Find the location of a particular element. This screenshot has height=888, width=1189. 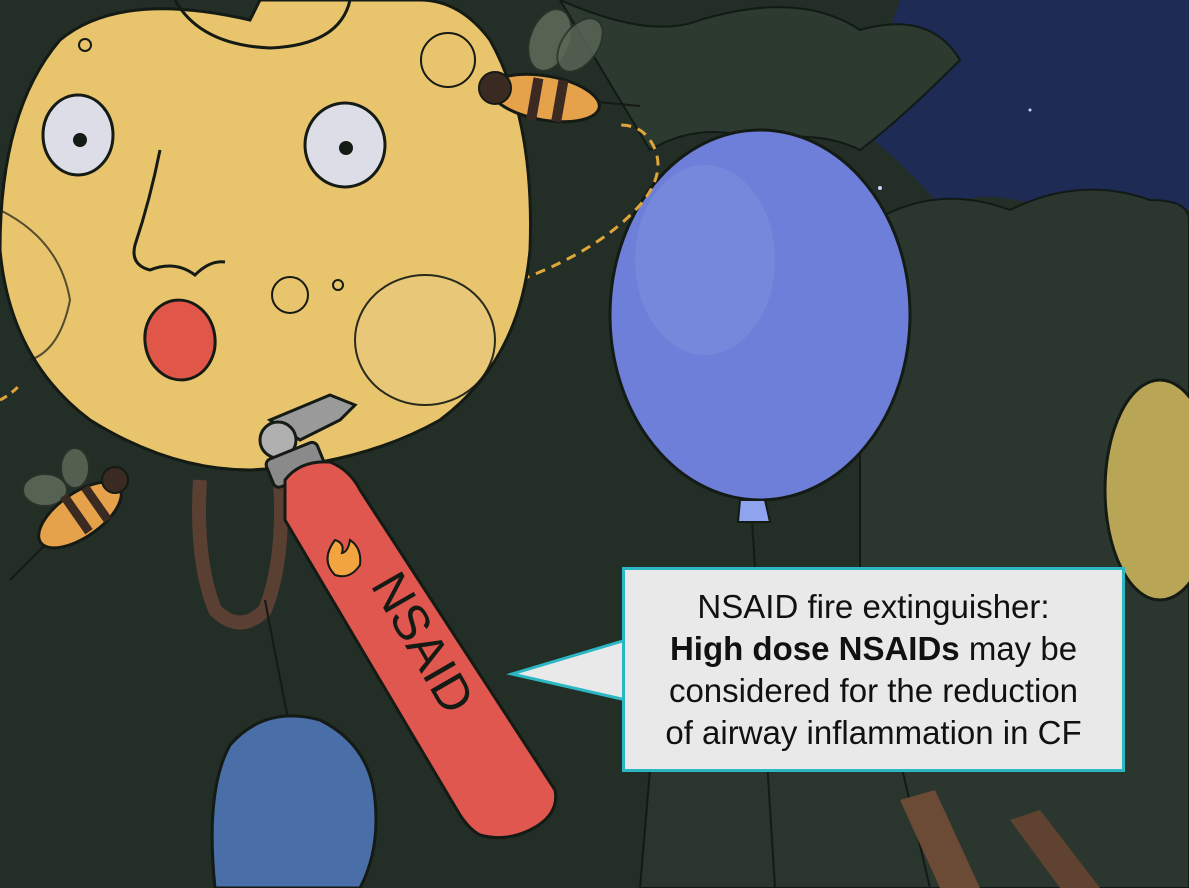

nose is located at coordinates (179, 213).